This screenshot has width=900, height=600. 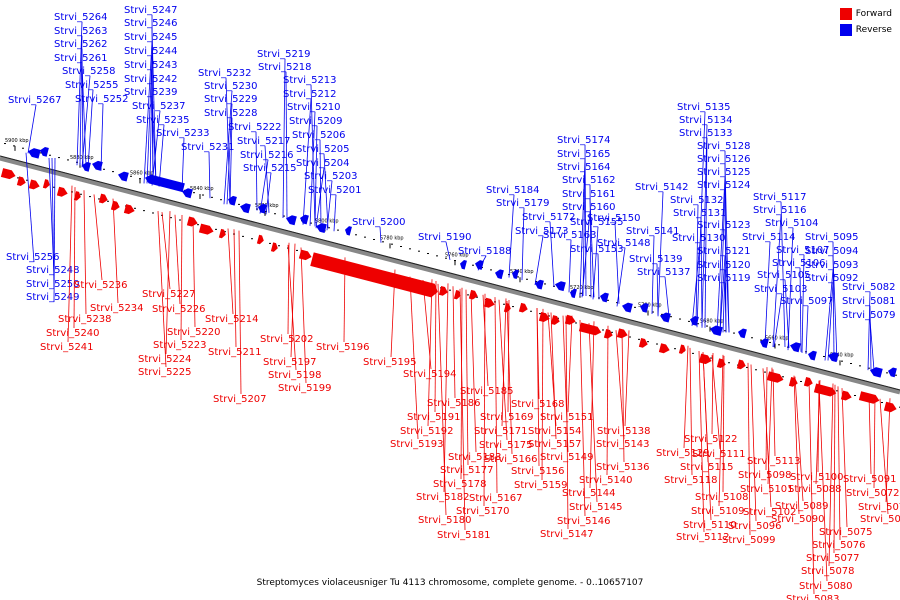 What do you see at coordinates (225, 73) in the screenshot?
I see `reverse-gene-label: Strvi_5232` at bounding box center [225, 73].